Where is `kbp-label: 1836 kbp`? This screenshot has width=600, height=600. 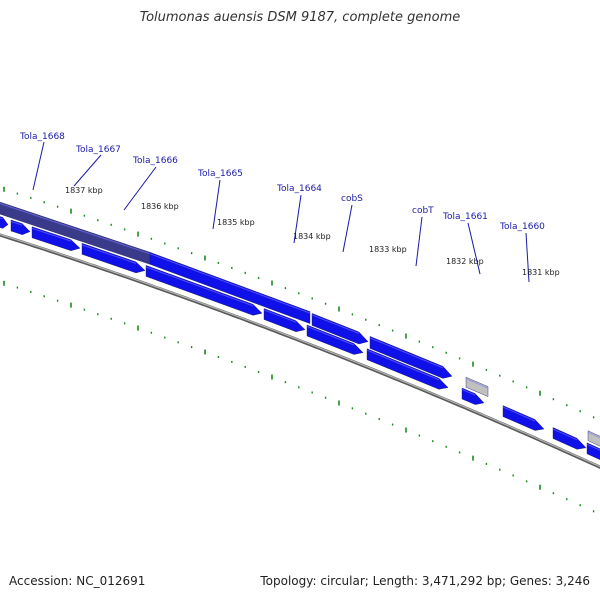
kbp-label: 1836 kbp is located at coordinates (160, 206).